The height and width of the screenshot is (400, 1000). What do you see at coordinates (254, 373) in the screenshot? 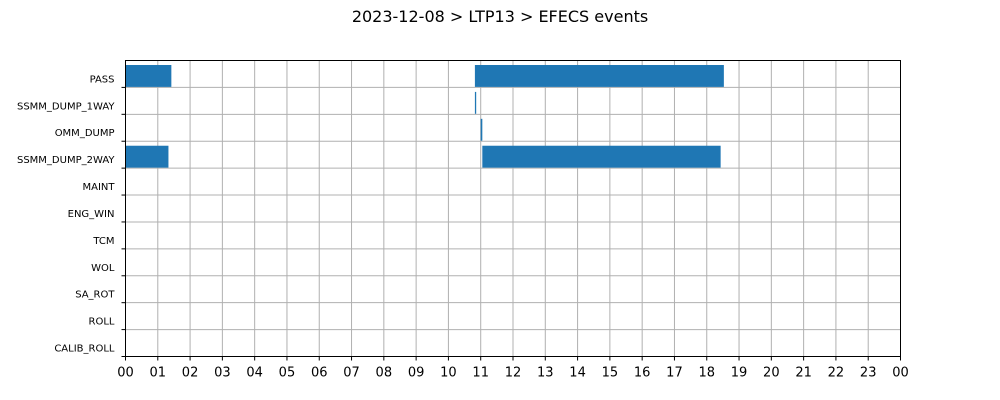
I see `x-tick-label-4: 04` at bounding box center [254, 373].